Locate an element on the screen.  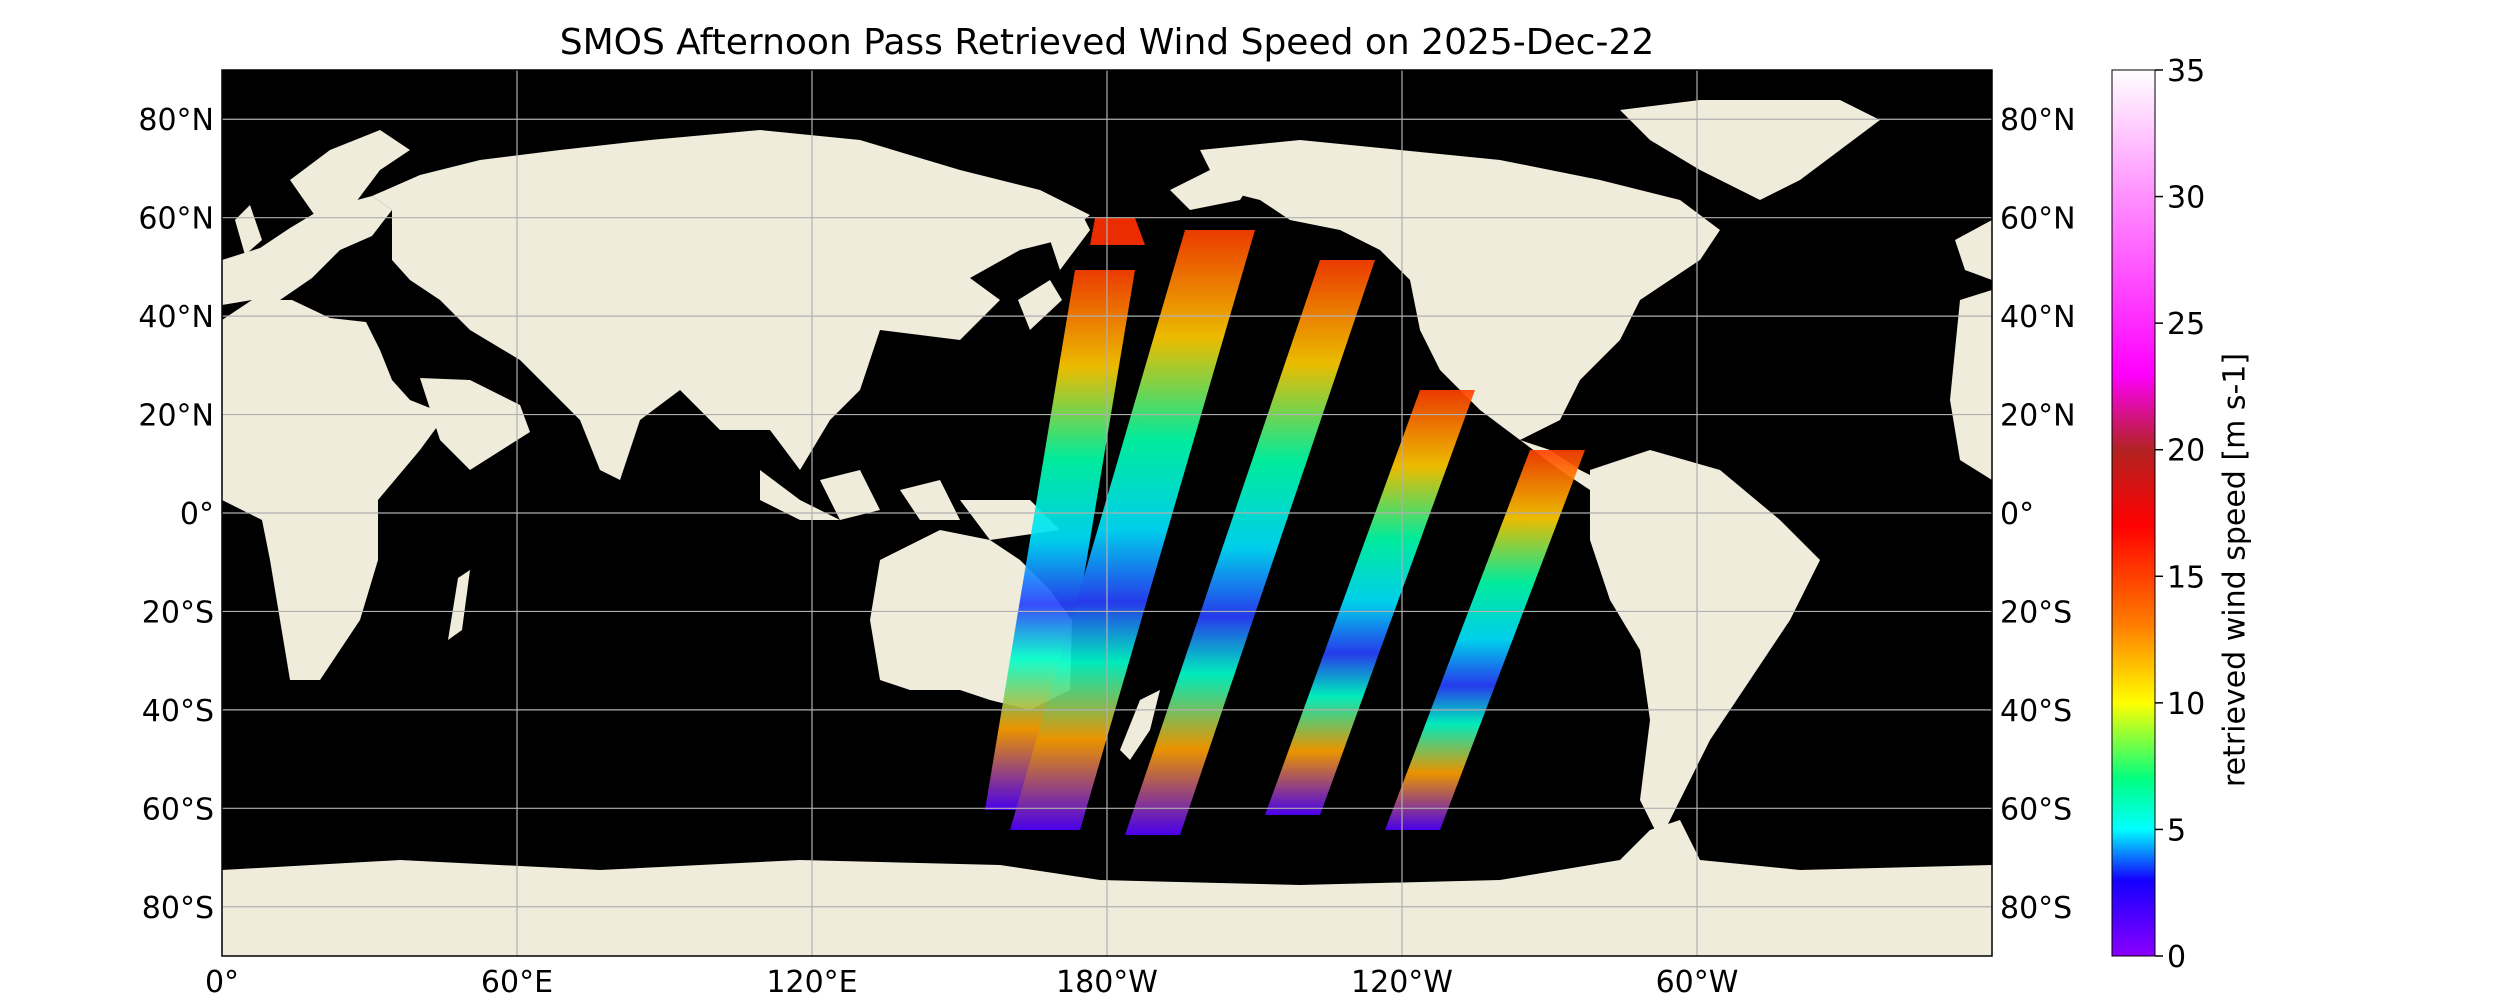
colorbar-tick-label-1: 5 is located at coordinates (2176, 830).